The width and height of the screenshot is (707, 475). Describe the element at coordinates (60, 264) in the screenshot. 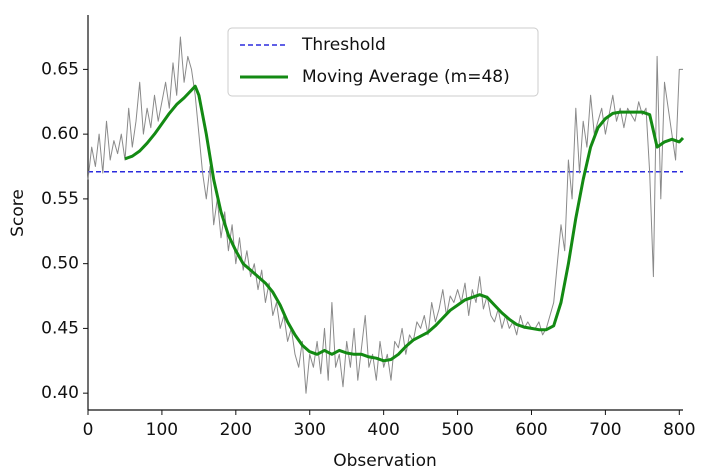

I see `y-tick-label: 0.50` at that location.